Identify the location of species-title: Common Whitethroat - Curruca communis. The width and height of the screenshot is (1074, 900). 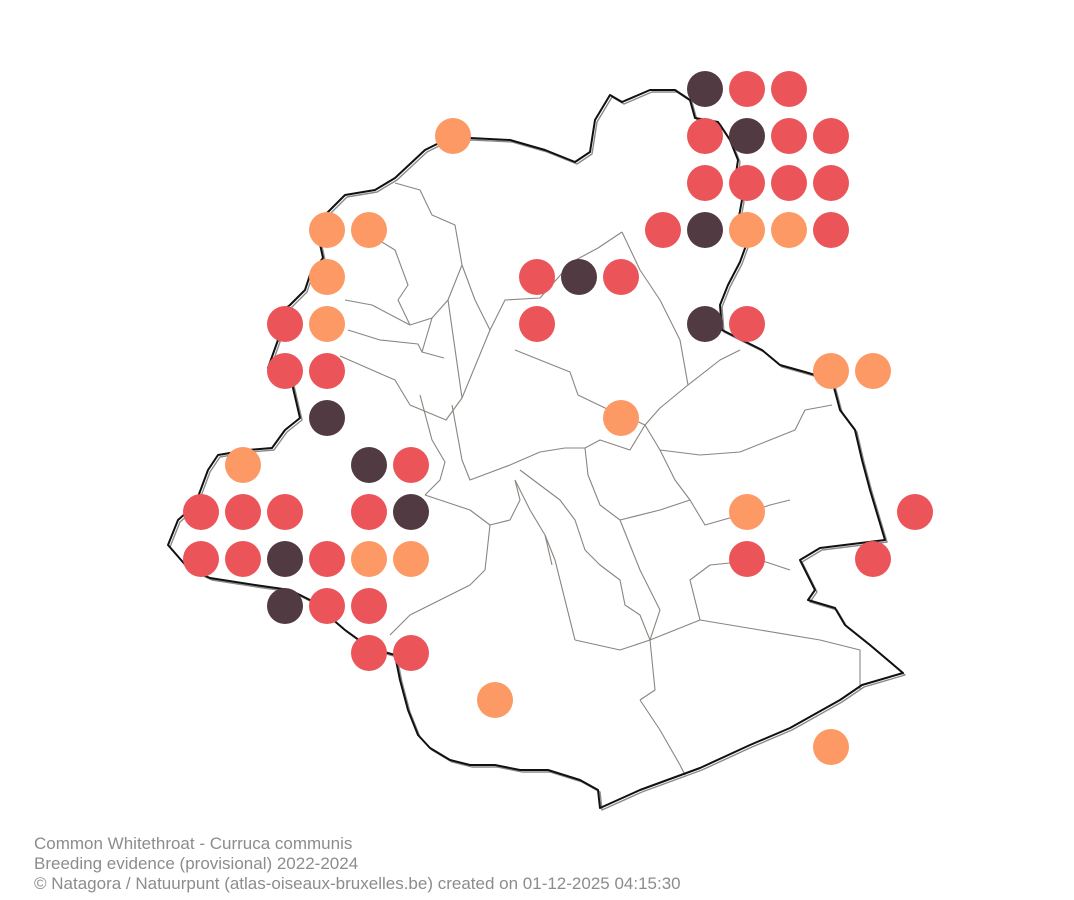
(193, 843).